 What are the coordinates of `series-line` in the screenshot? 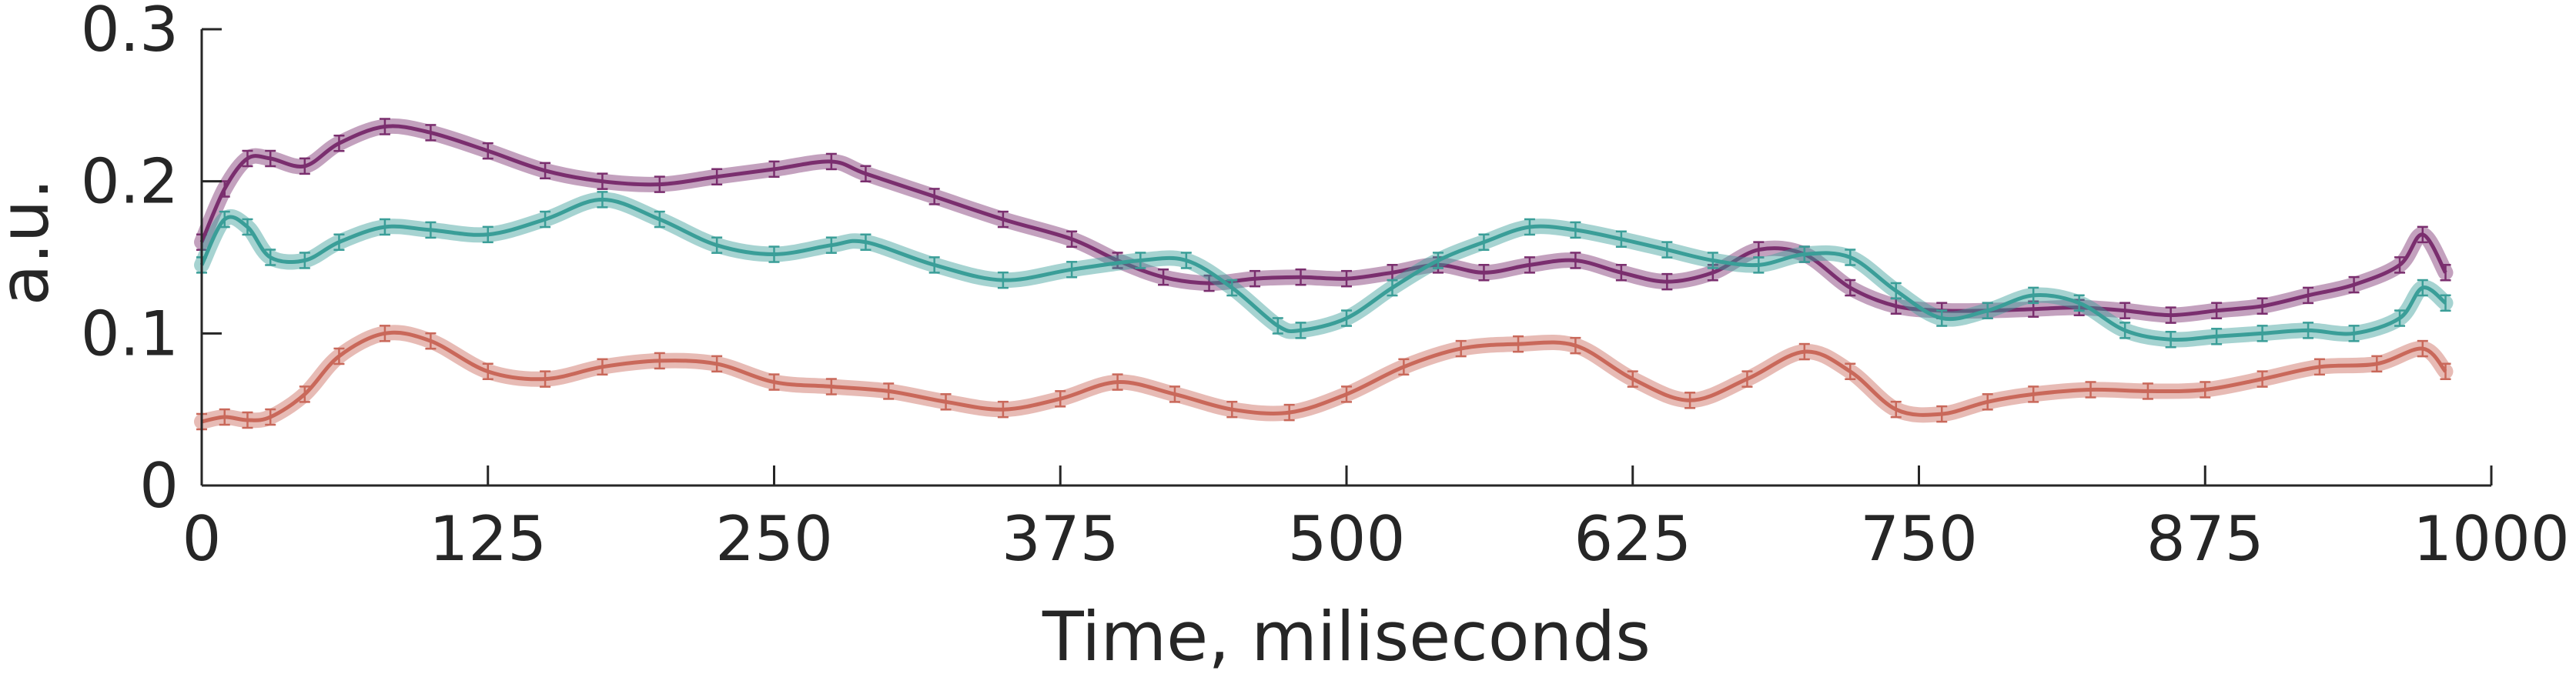 It's located at (1324, 377).